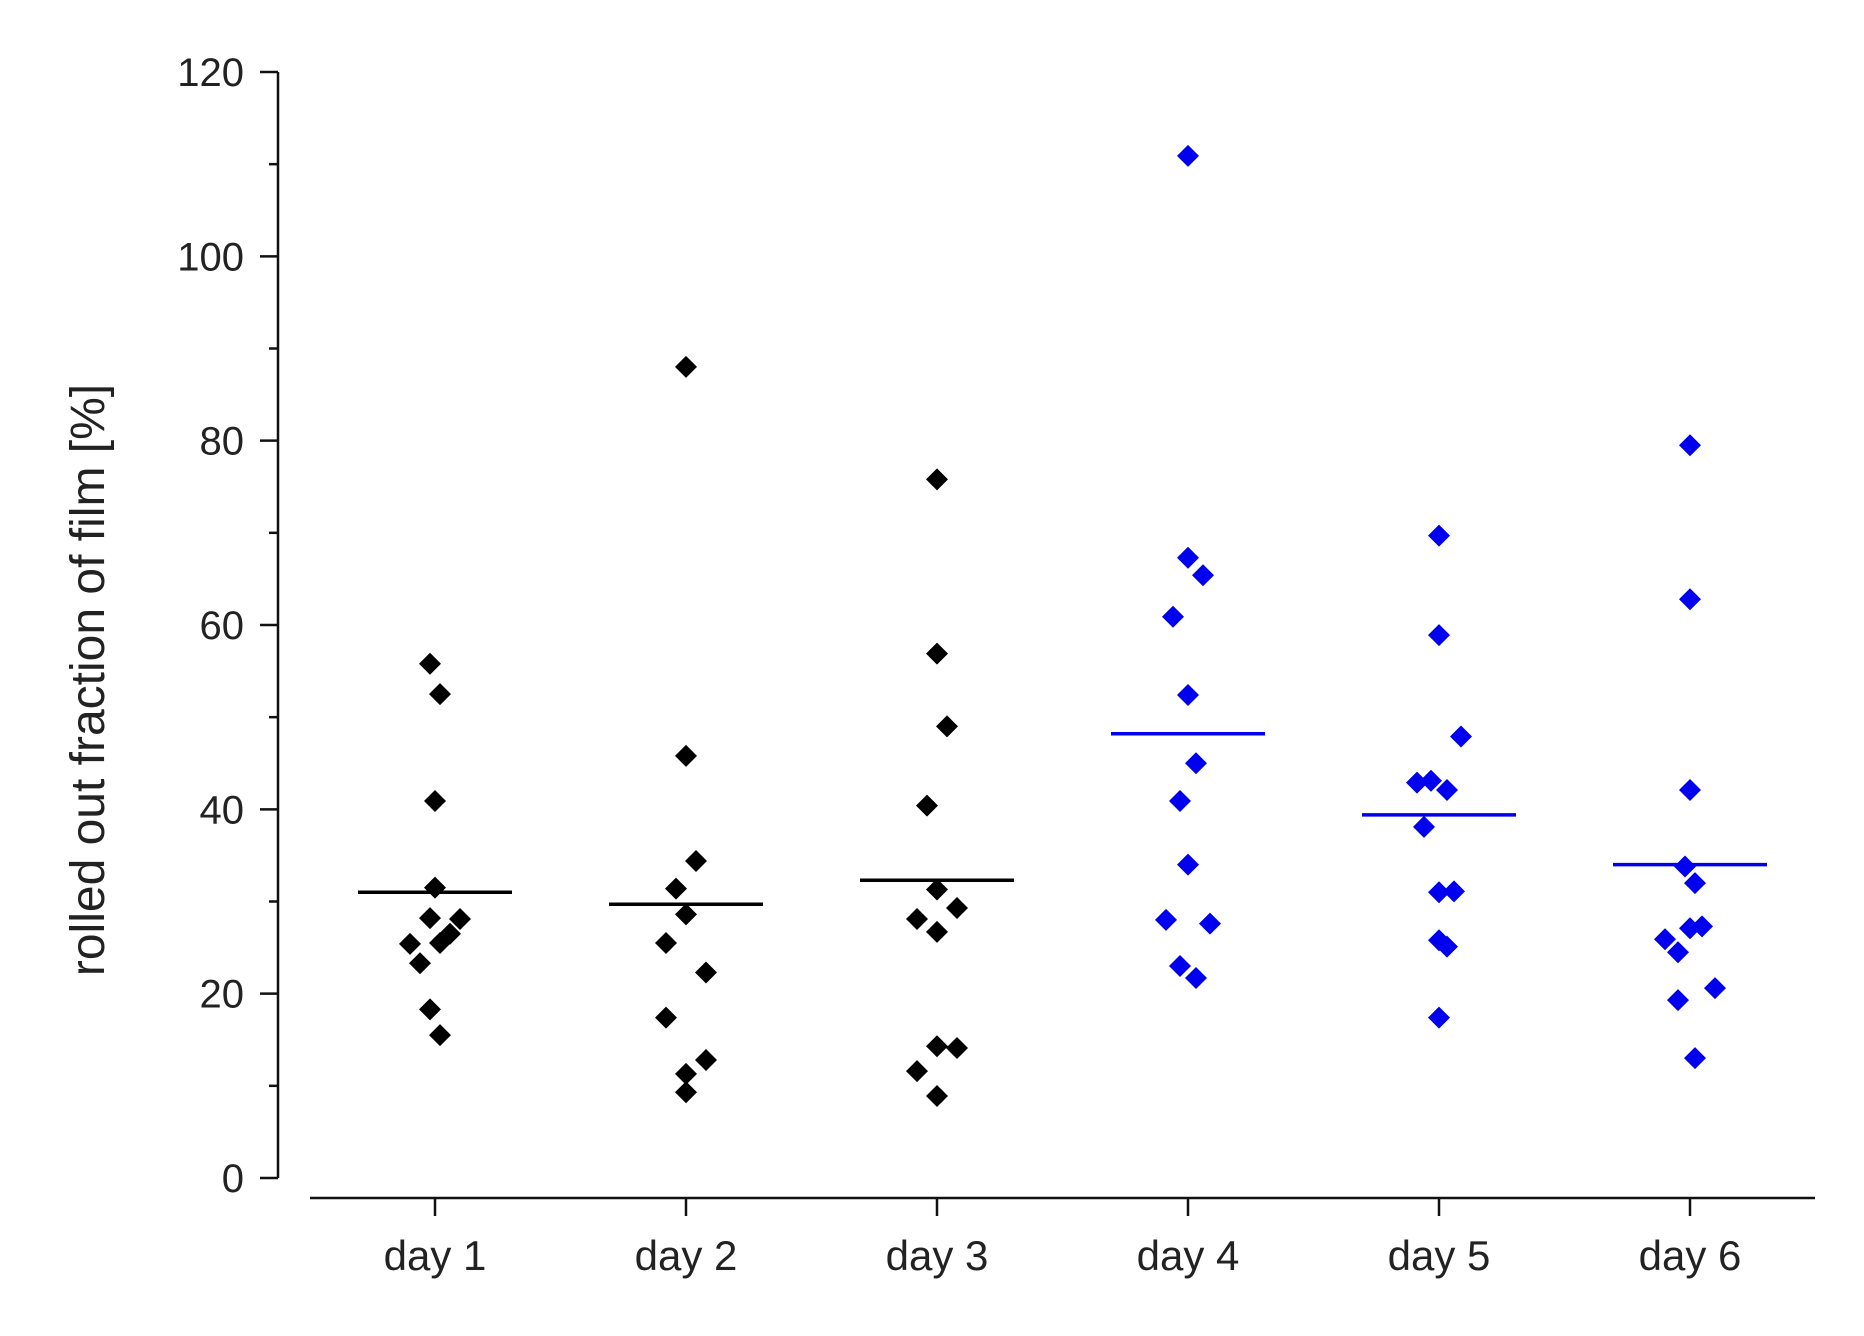 The image size is (1864, 1336). Describe the element at coordinates (222, 442) in the screenshot. I see `y-tick-label: 80` at that location.